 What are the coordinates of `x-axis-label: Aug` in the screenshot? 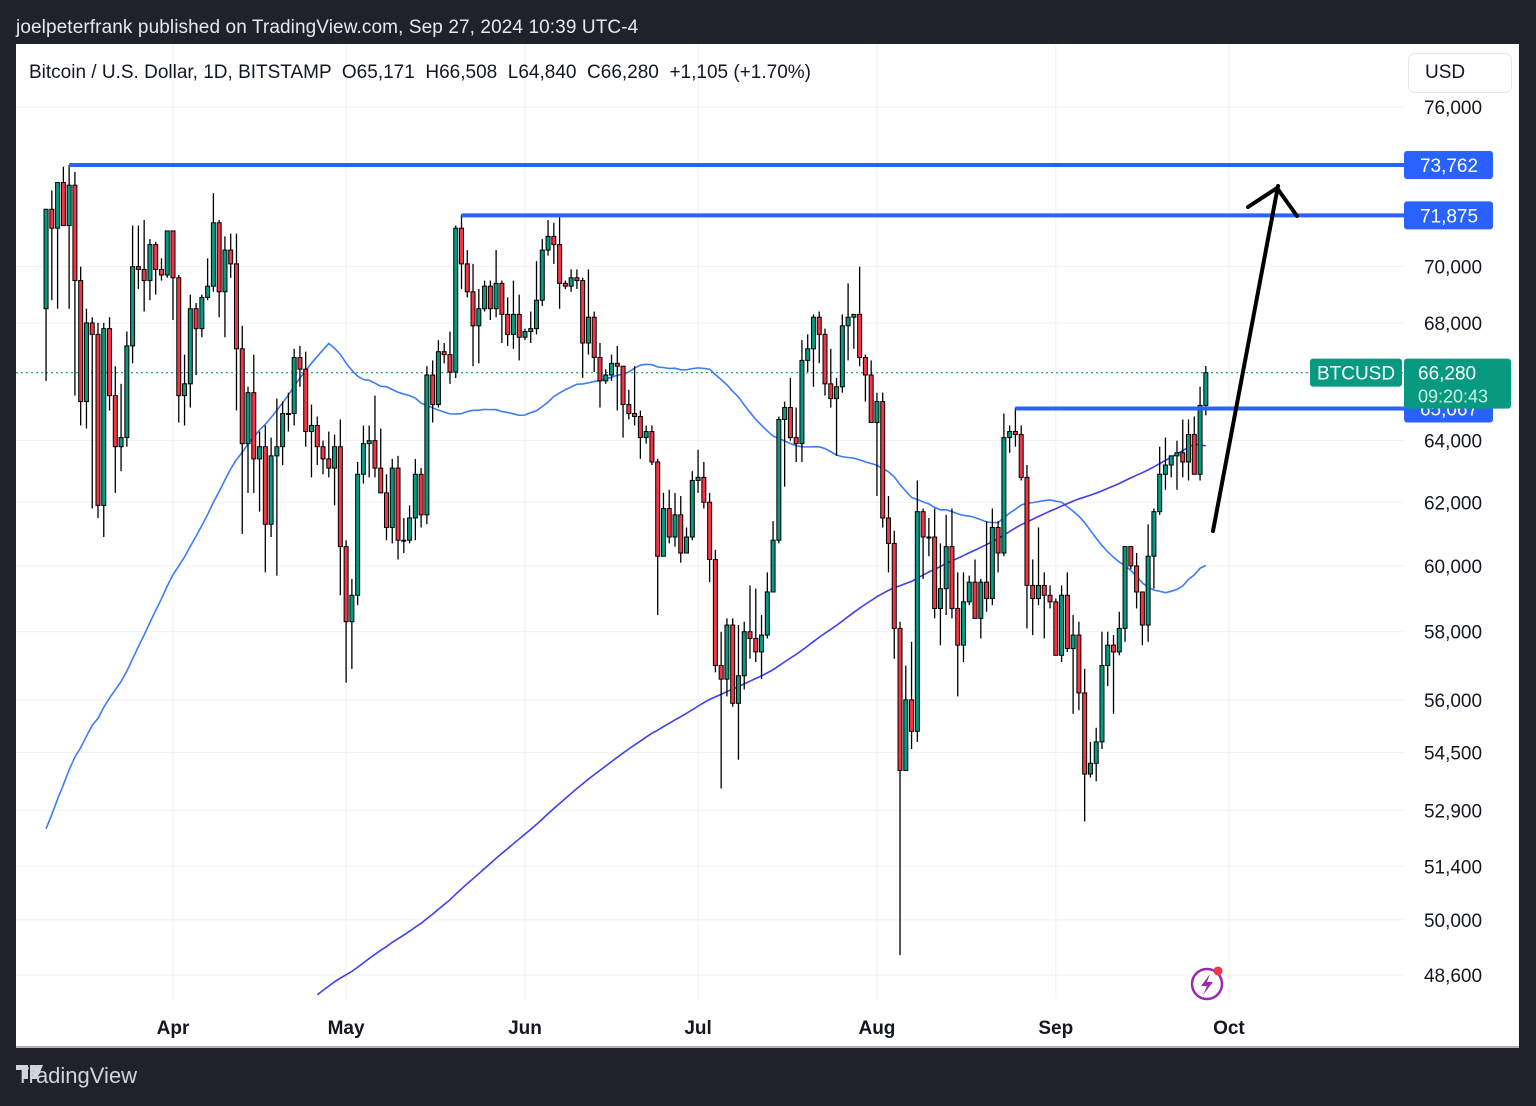 It's located at (876, 1028).